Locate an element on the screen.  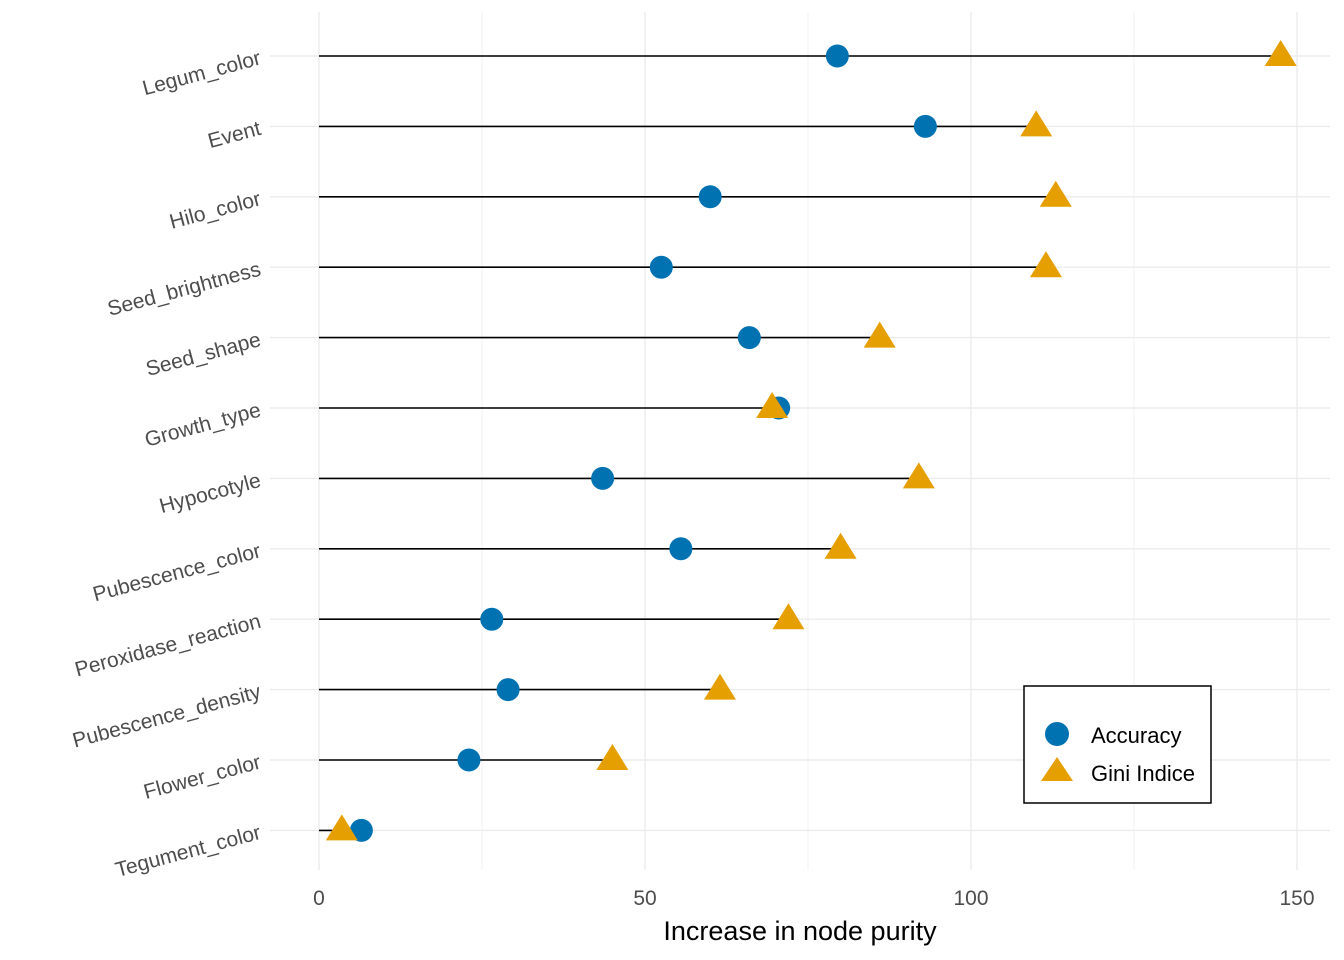
x-tick-label: 150 is located at coordinates (1296, 898).